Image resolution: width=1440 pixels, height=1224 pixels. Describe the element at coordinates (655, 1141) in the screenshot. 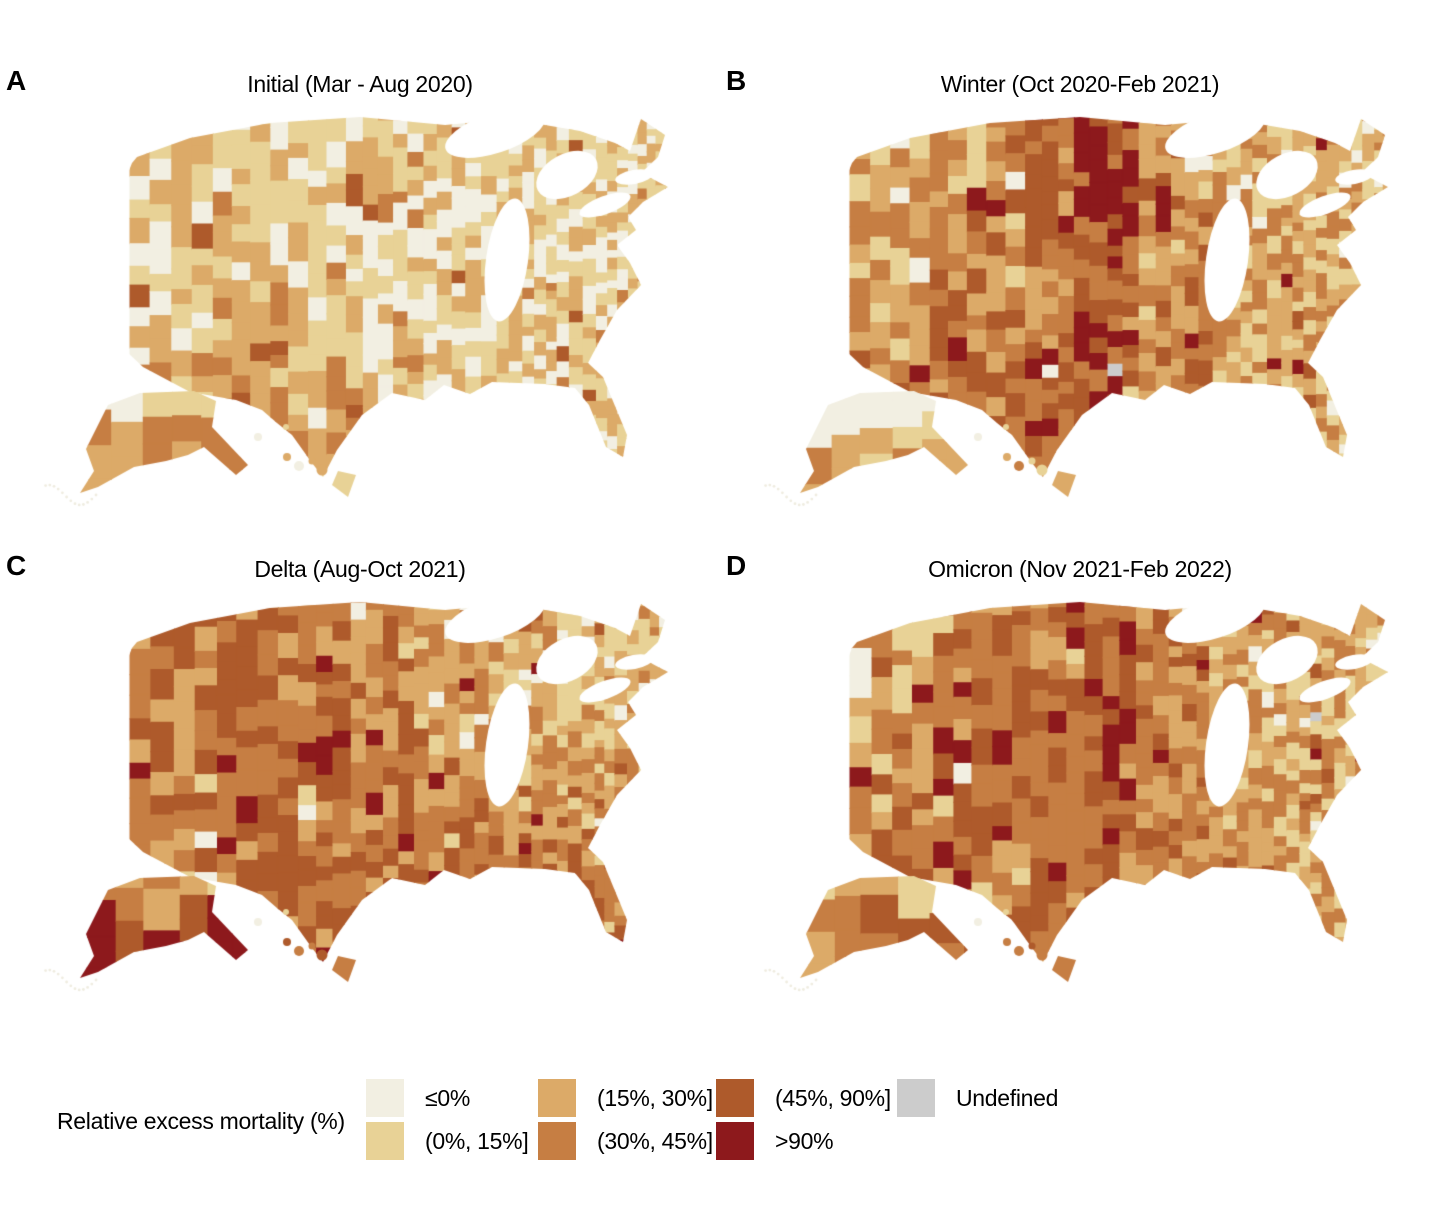

I see `legend-label-30-45: (30%, 45%]` at that location.